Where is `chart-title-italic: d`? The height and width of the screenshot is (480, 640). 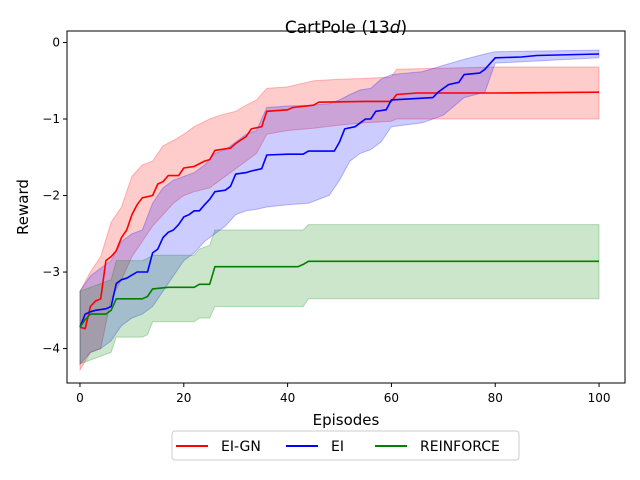 chart-title-italic: d is located at coordinates (395, 28).